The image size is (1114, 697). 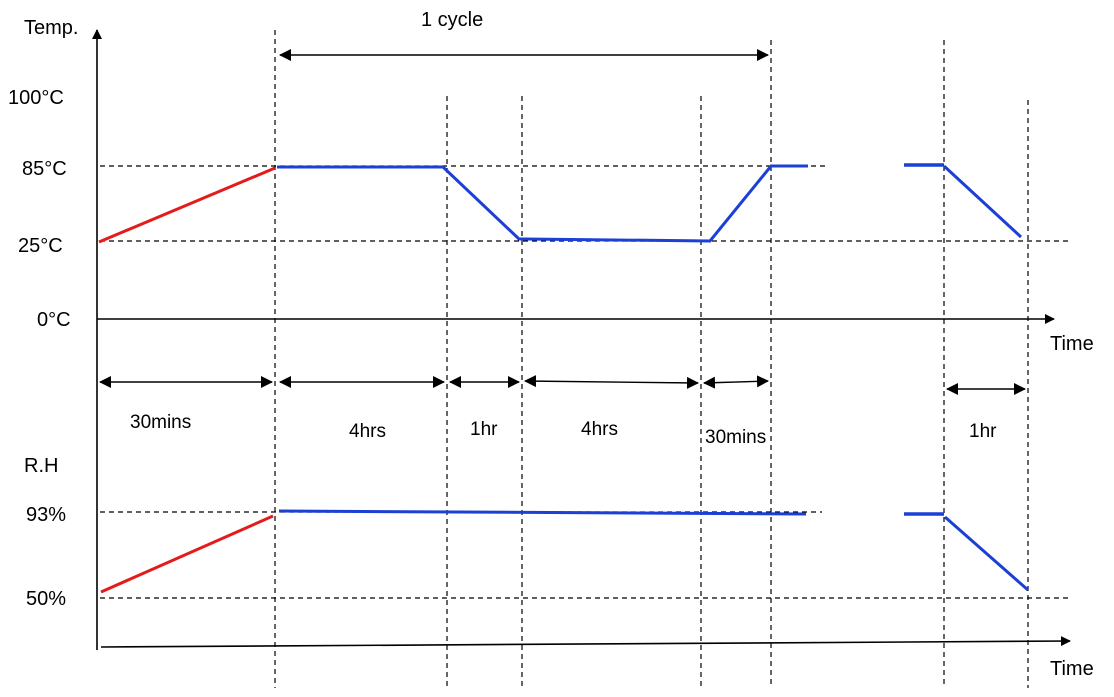 What do you see at coordinates (983, 431) in the screenshot?
I see `duration-label-6: 1hr` at bounding box center [983, 431].